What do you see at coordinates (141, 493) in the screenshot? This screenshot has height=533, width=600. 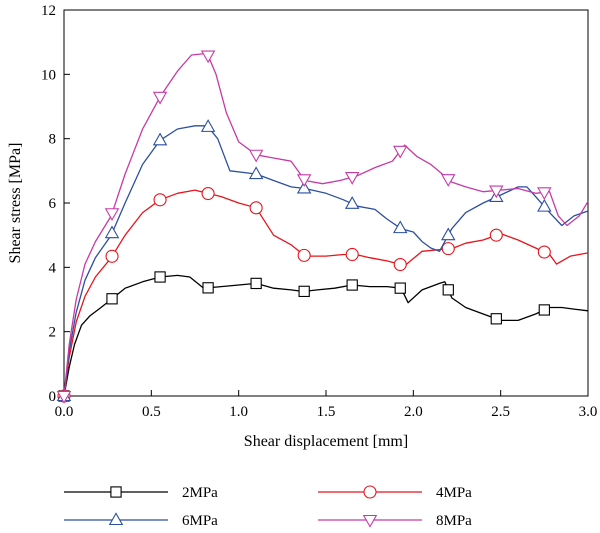 I see `legend-item-2MPa: 2MPa` at bounding box center [141, 493].